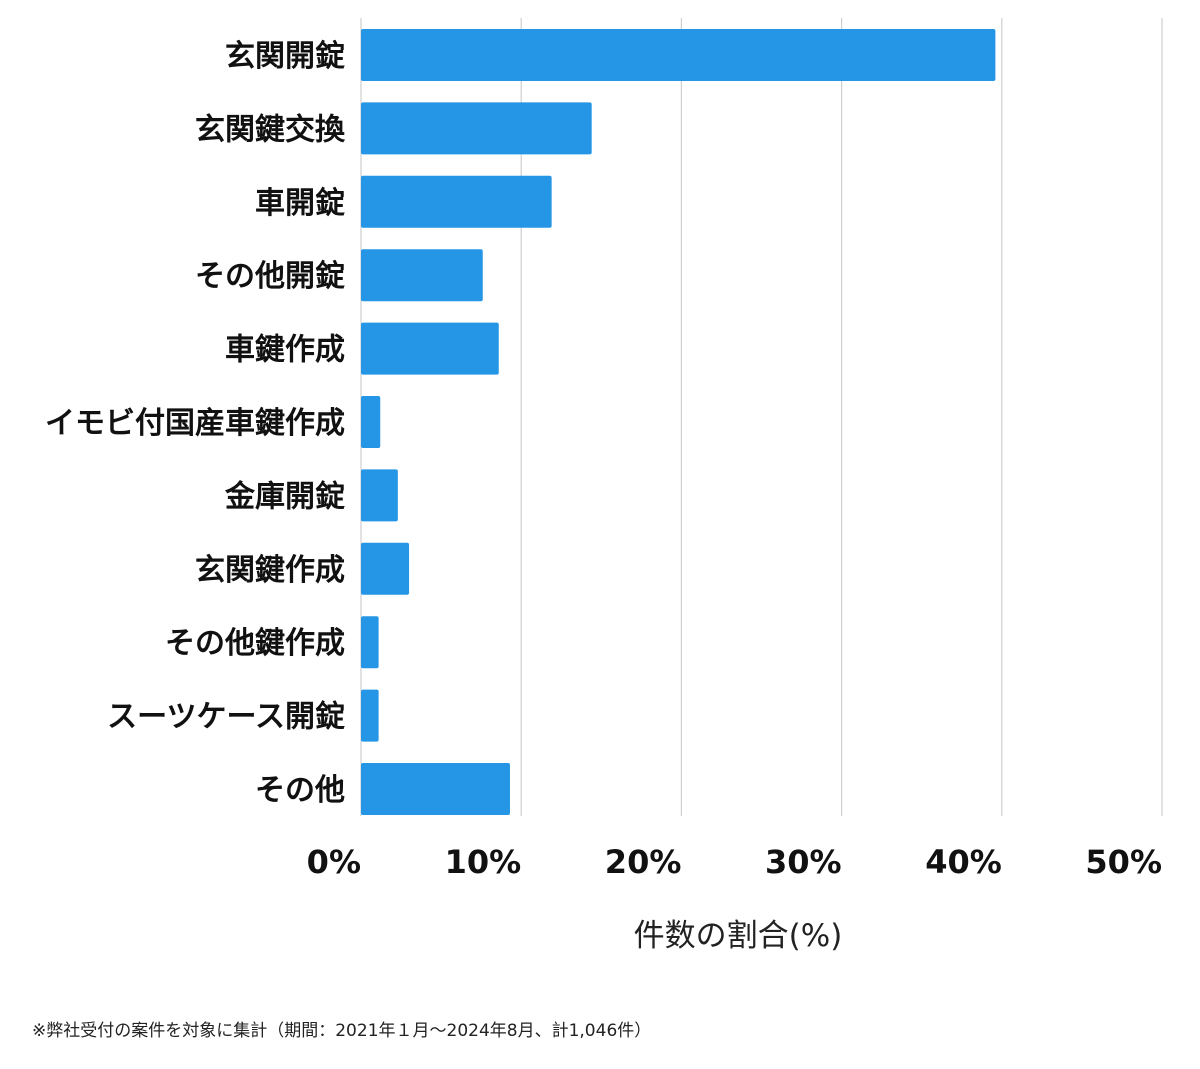  Describe the element at coordinates (643, 862) in the screenshot. I see `x-tick-label: 20%` at that location.